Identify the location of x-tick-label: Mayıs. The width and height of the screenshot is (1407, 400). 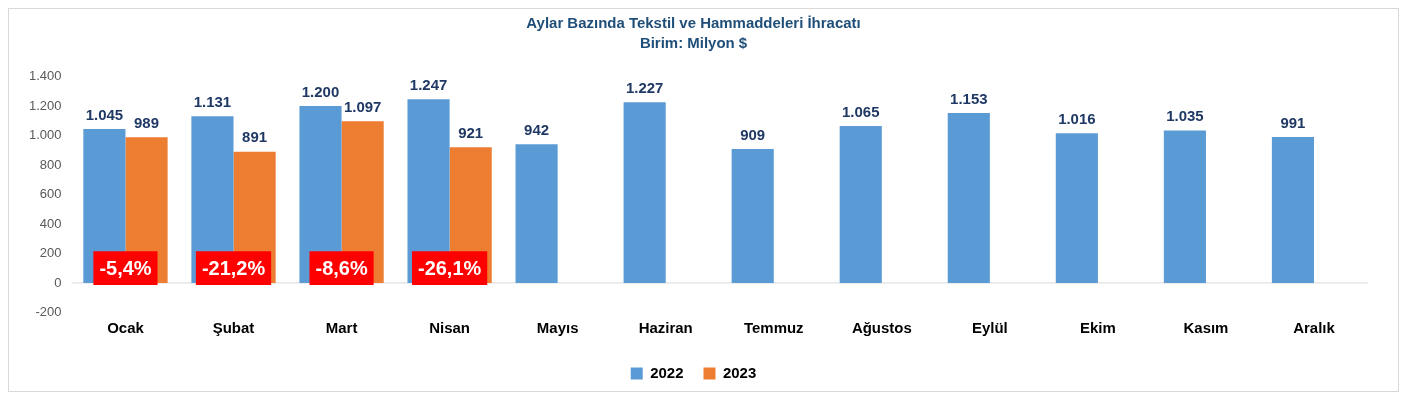
(557, 328).